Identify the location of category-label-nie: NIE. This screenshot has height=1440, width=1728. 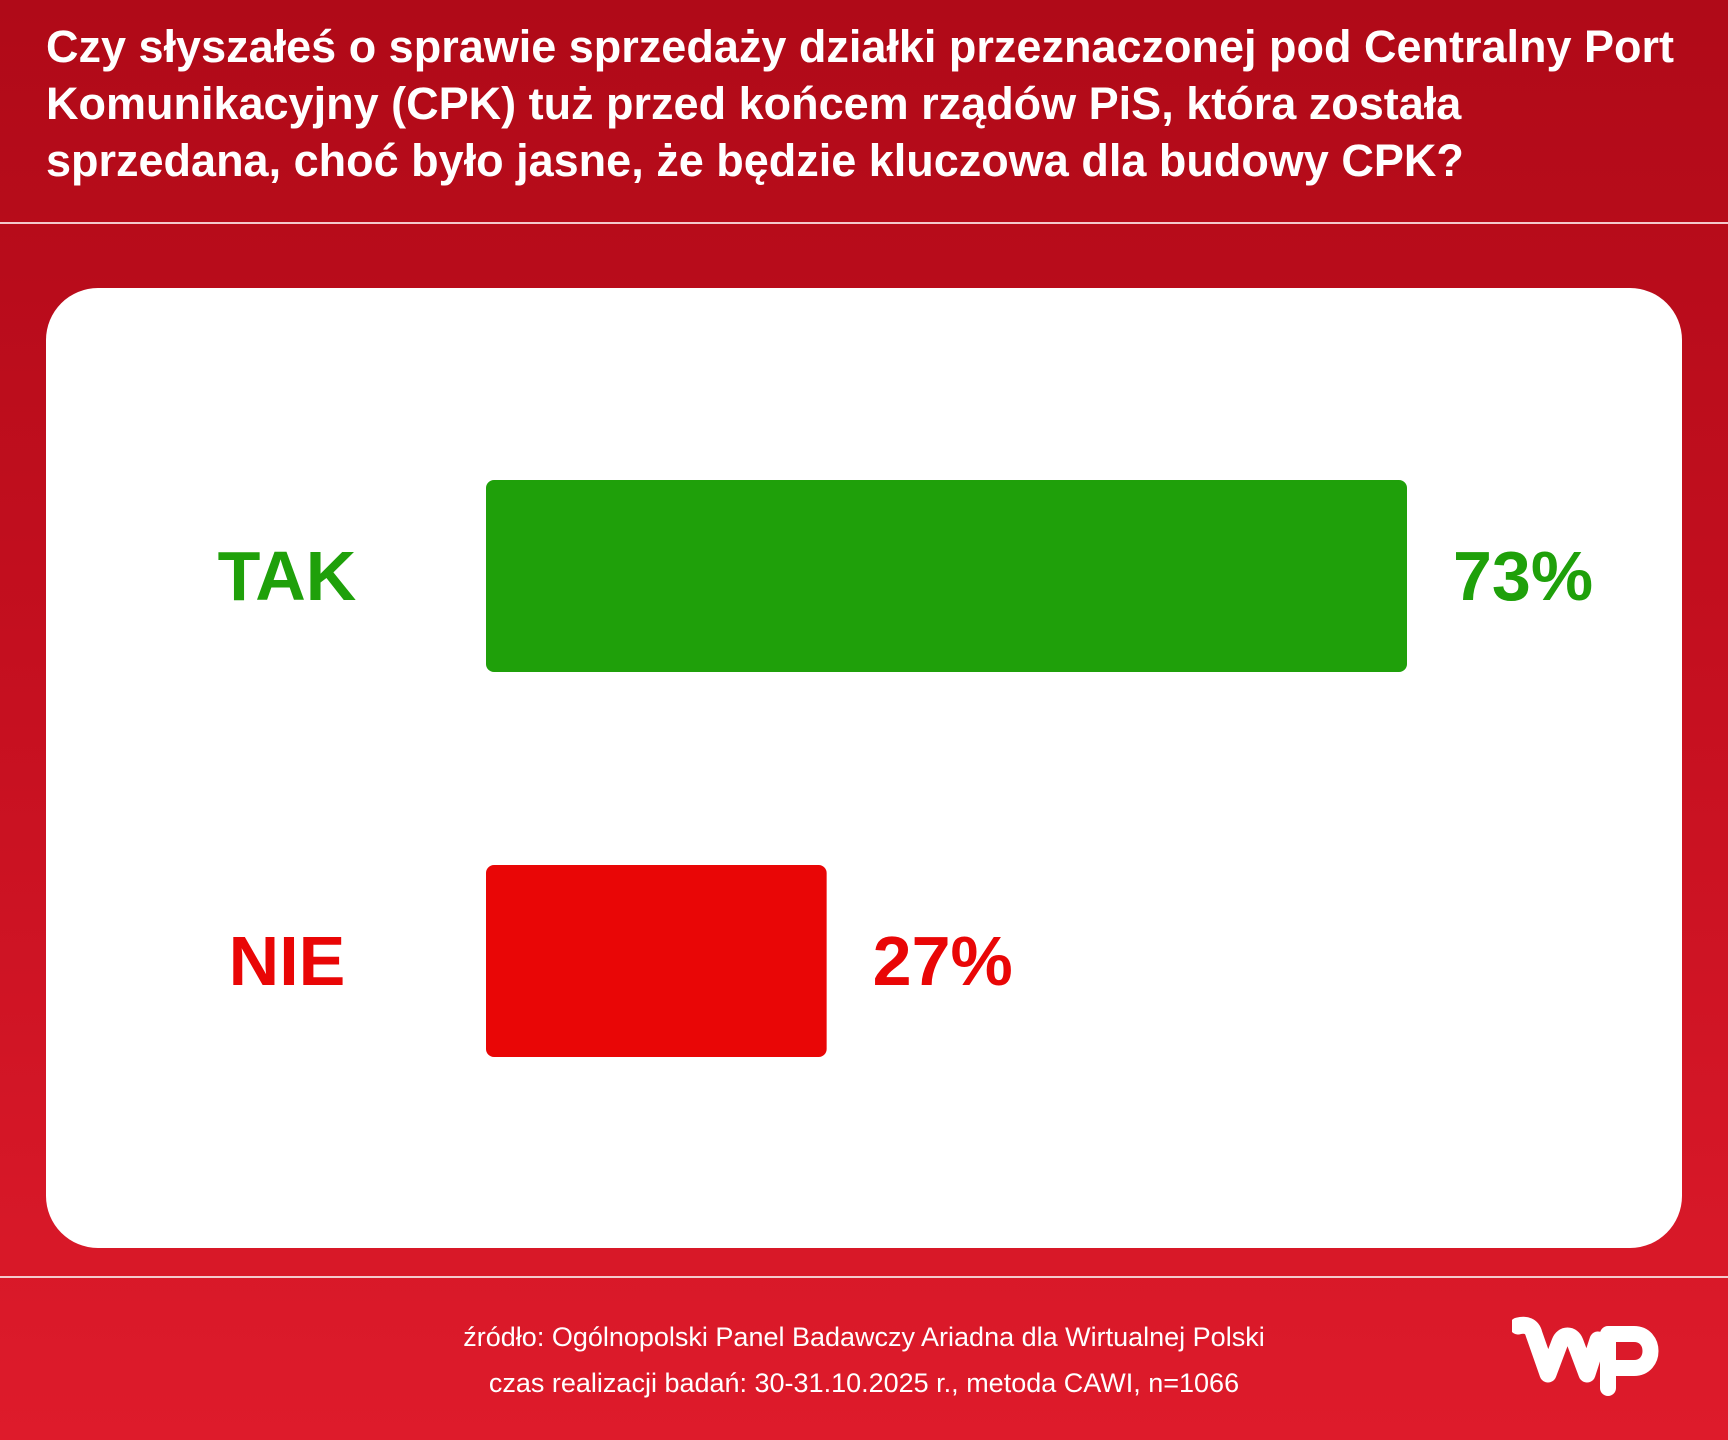
(287, 961).